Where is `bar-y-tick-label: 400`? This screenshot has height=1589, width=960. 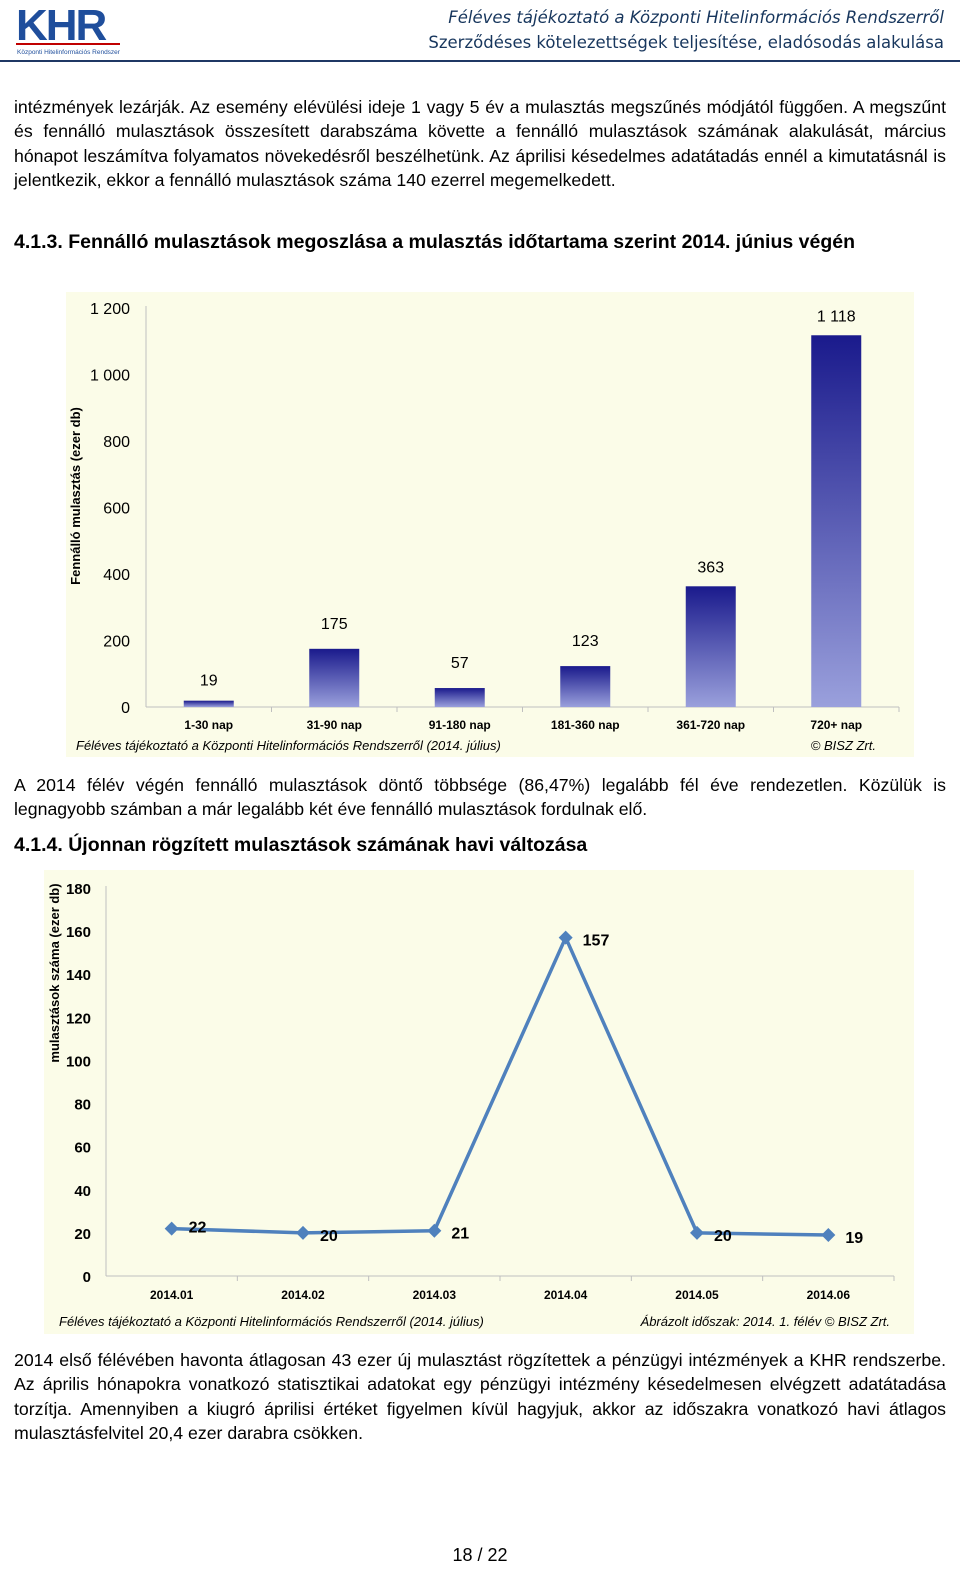
bar-y-tick-label: 400 is located at coordinates (116, 575).